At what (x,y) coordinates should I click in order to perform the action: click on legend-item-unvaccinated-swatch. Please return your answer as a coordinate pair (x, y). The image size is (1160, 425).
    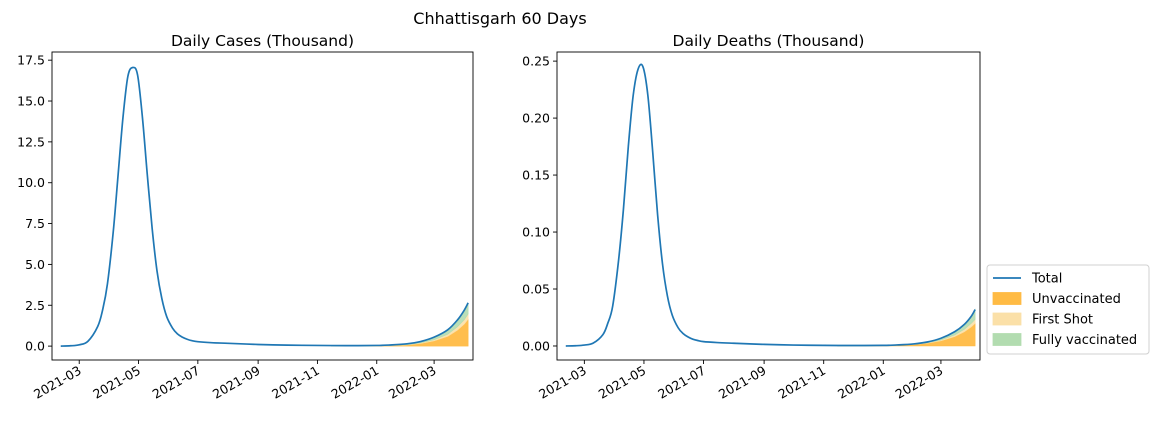
    Looking at the image, I should click on (1007, 298).